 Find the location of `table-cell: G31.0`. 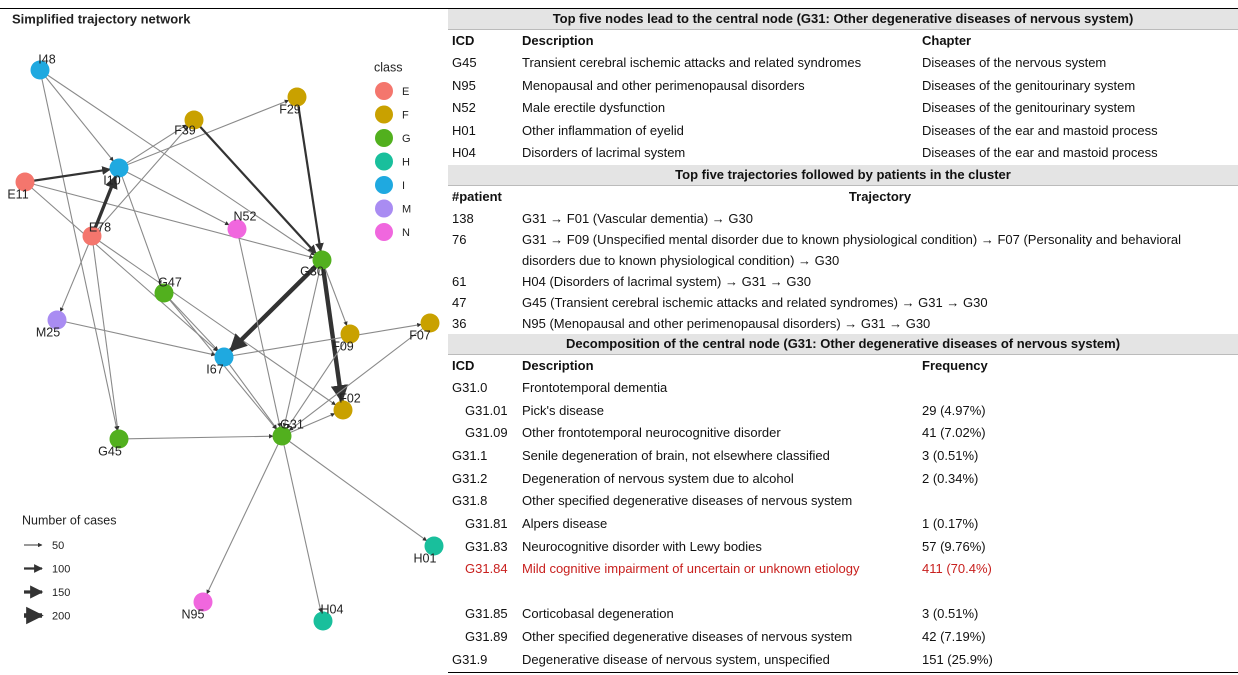

table-cell: G31.0 is located at coordinates (470, 387).